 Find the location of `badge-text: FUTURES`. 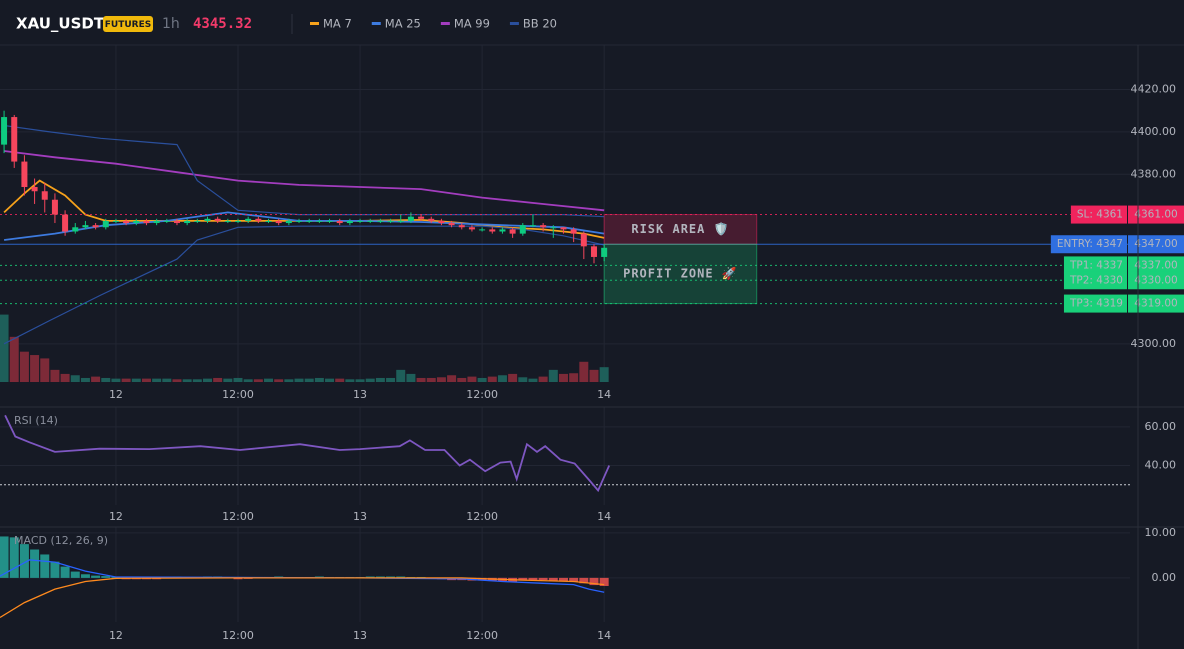

badge-text: FUTURES is located at coordinates (128, 25).